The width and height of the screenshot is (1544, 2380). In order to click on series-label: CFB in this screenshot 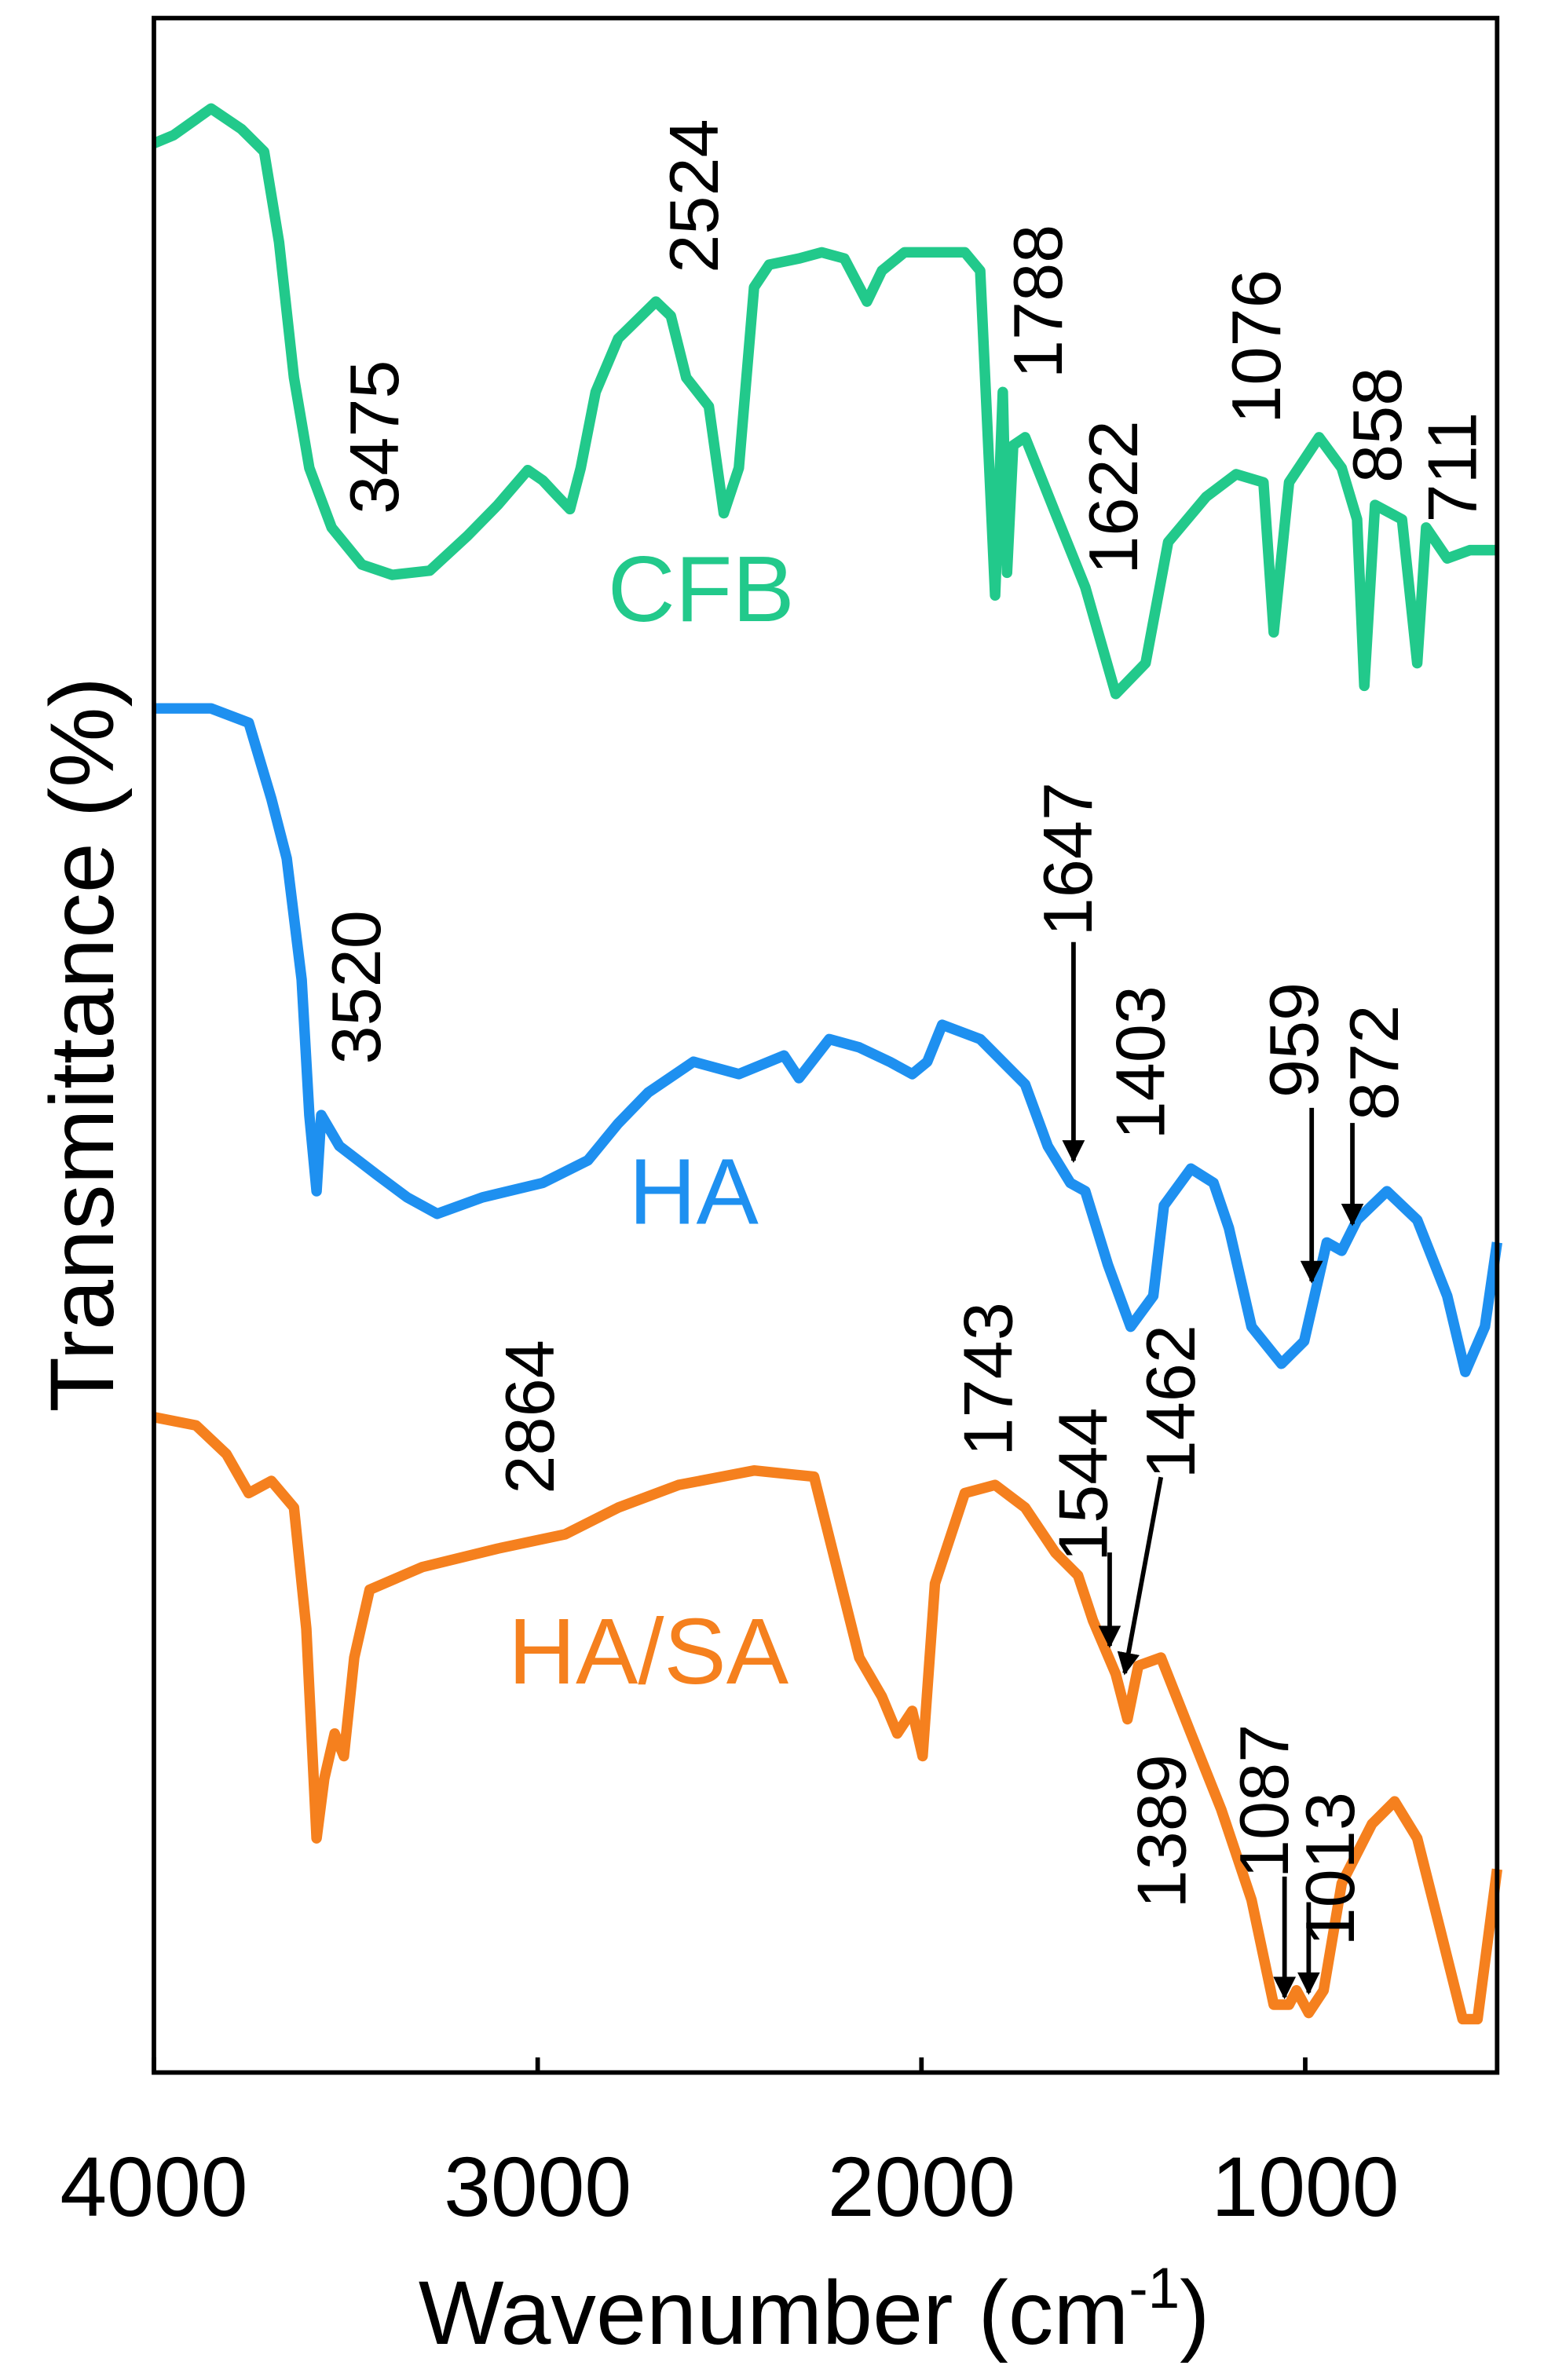, I will do `click(701, 589)`.